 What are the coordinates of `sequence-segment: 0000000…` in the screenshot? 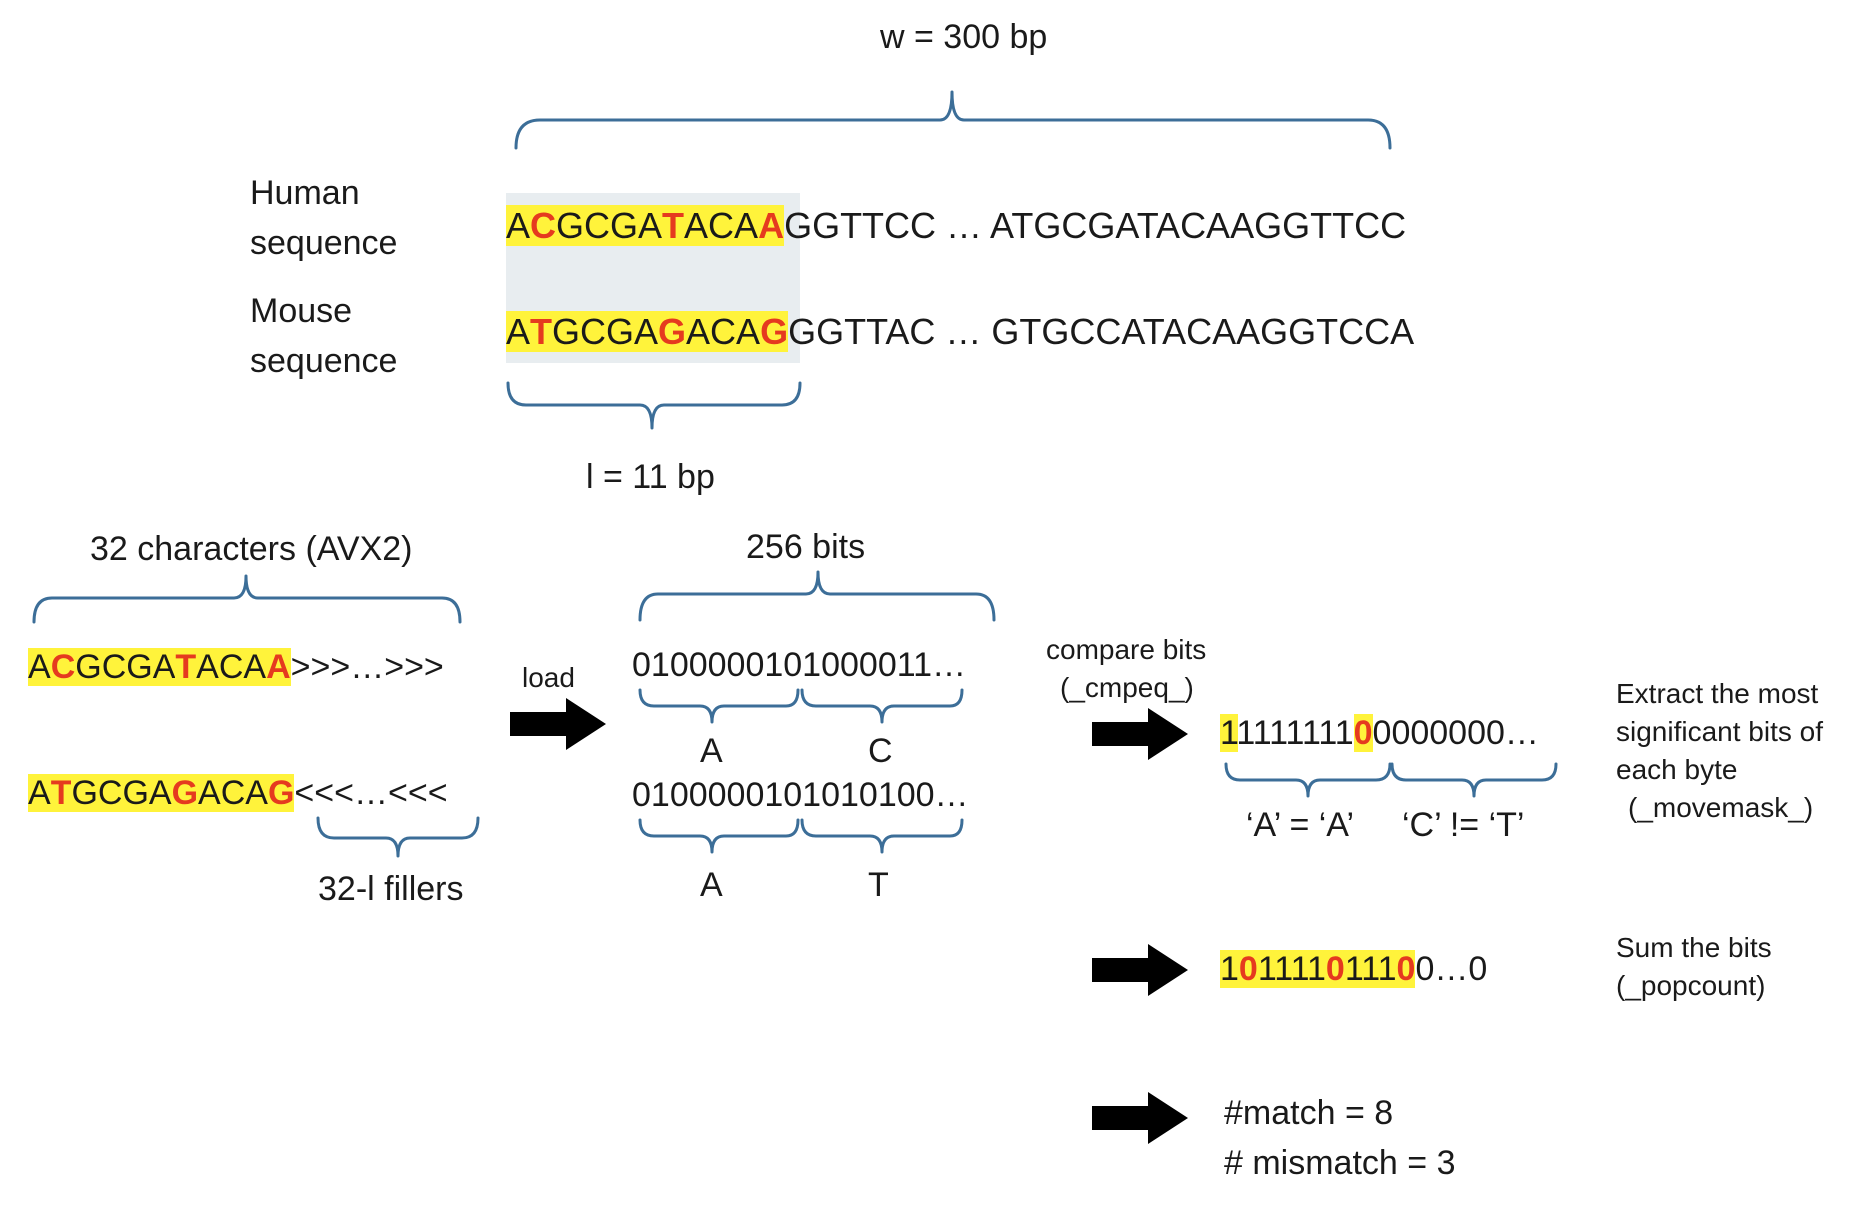 It's located at (1455, 733).